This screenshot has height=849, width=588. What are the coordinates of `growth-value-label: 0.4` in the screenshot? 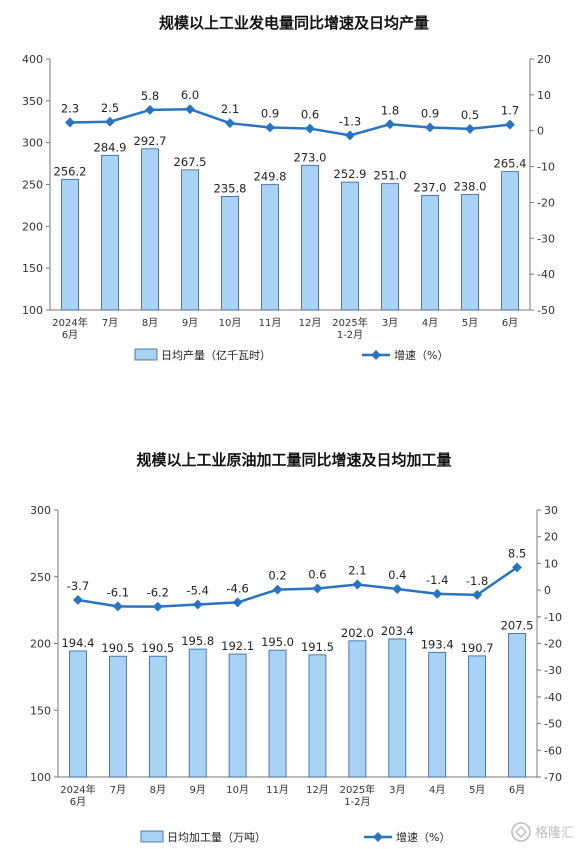 It's located at (397, 575).